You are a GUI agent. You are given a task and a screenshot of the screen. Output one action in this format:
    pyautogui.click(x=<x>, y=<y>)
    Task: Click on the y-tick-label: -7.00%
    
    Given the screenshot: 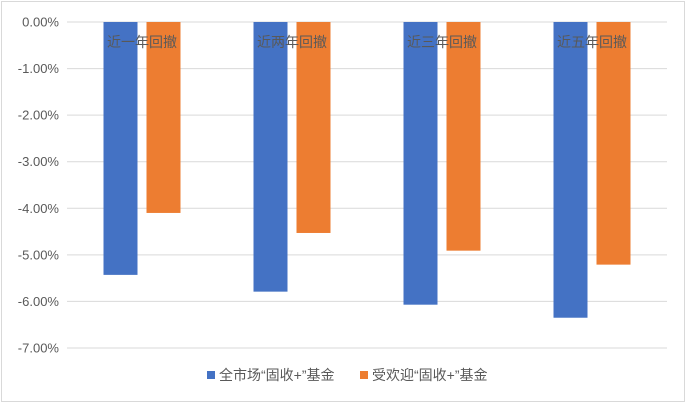 What is the action you would take?
    pyautogui.click(x=39, y=348)
    